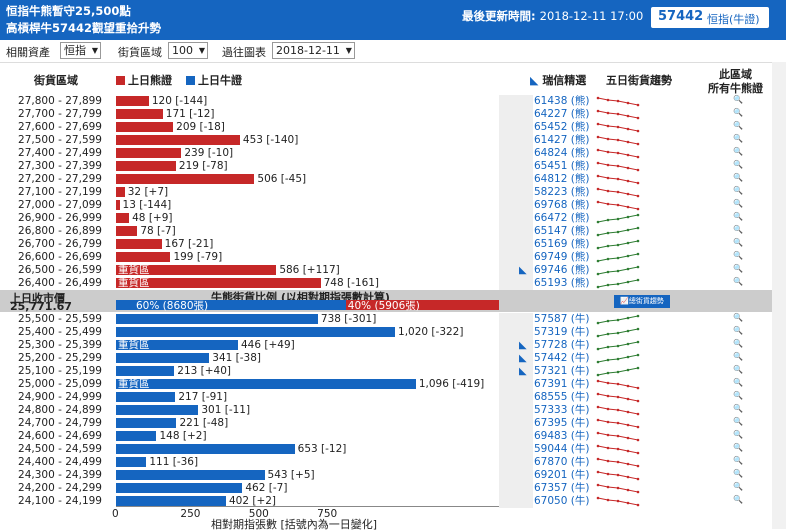 This screenshot has width=786, height=532. Describe the element at coordinates (393, 345) in the screenshot. I see `bull-row: 25,300 - 25,399 重貨區 446 [+49] ◣ 57728 (牛) 🔍` at that location.